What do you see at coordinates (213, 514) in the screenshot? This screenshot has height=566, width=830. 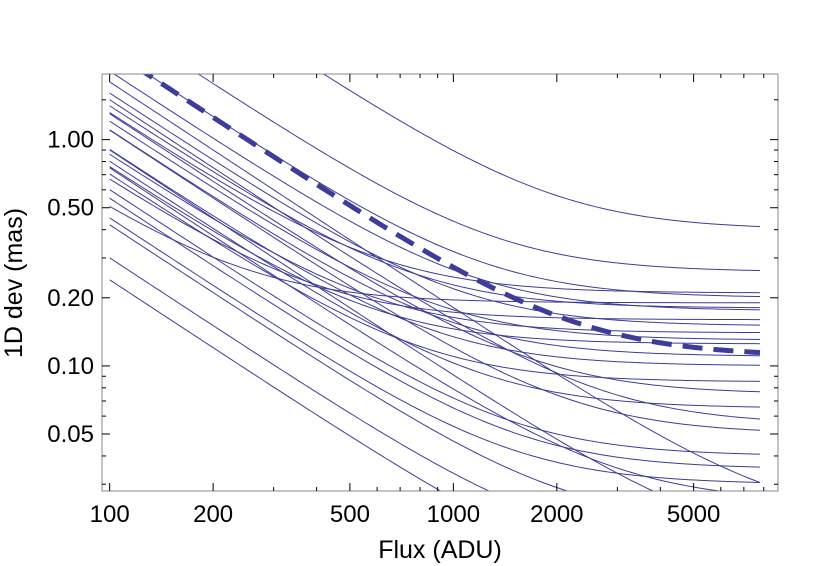 I see `x-tick-label: 200` at bounding box center [213, 514].